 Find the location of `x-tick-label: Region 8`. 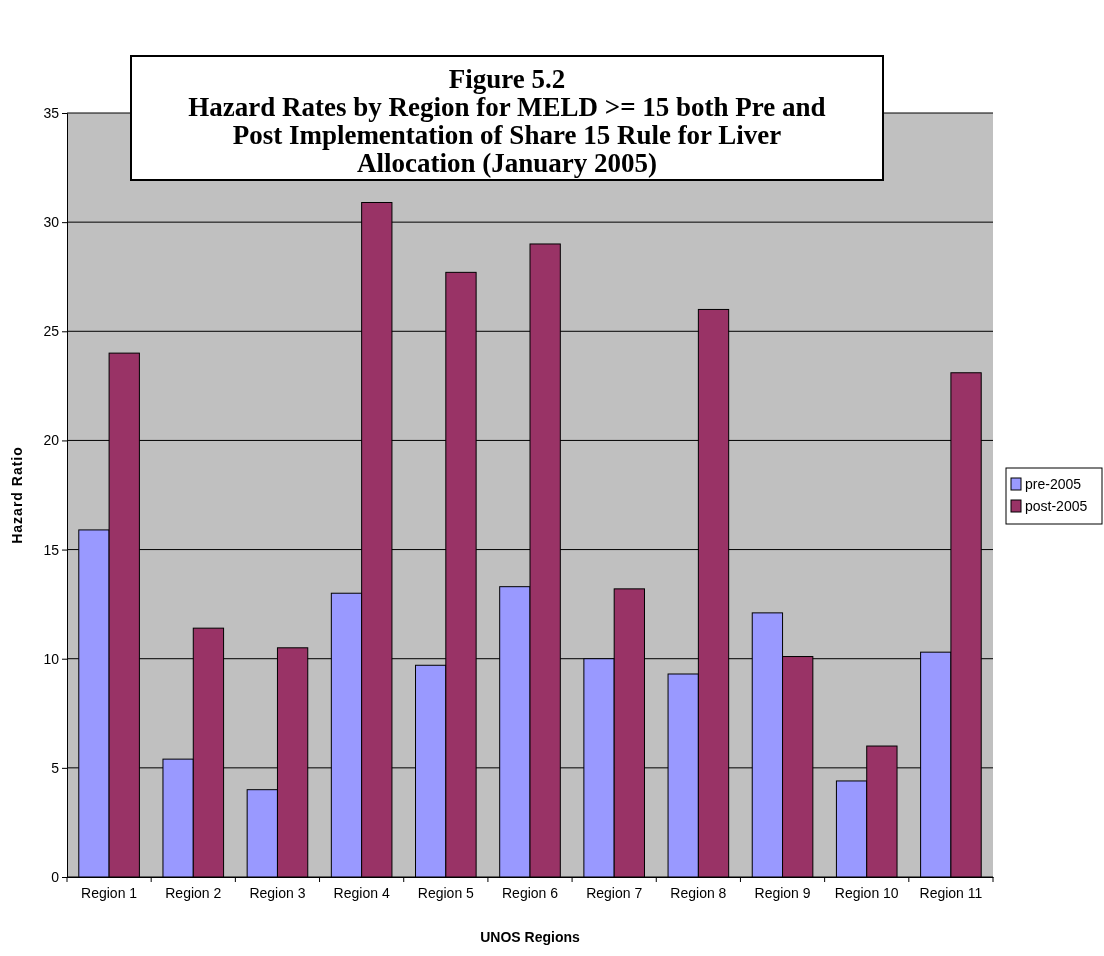

x-tick-label: Region 8 is located at coordinates (698, 893).